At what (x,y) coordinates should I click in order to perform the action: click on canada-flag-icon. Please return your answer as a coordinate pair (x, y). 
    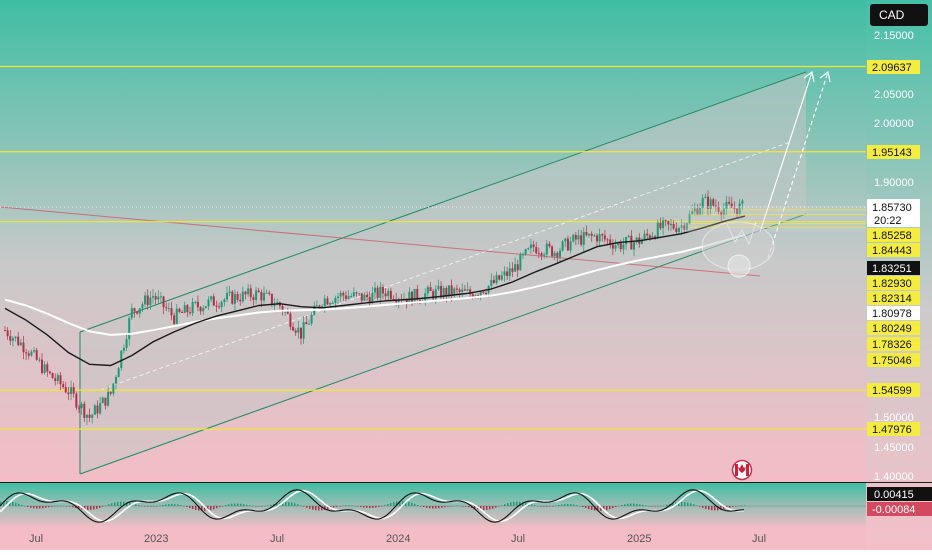
    Looking at the image, I should click on (742, 470).